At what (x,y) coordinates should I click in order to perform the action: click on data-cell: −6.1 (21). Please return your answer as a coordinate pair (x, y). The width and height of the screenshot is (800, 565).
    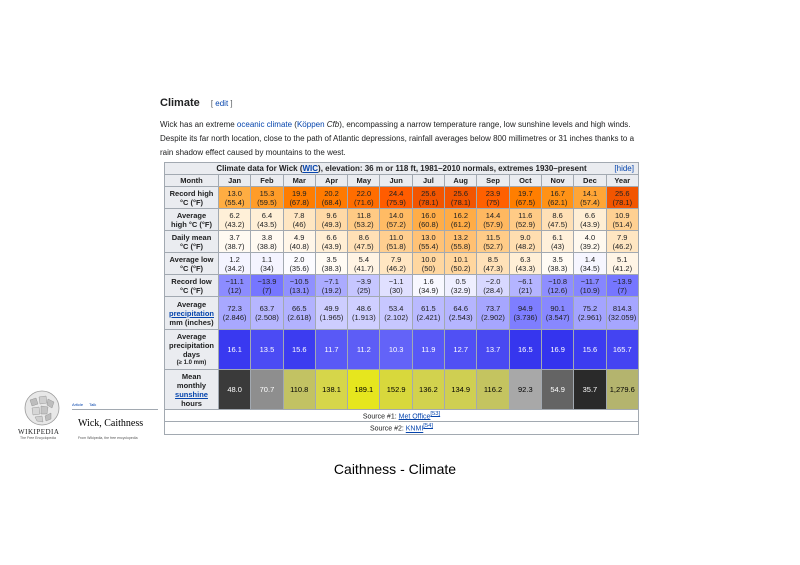
    Looking at the image, I should click on (525, 285).